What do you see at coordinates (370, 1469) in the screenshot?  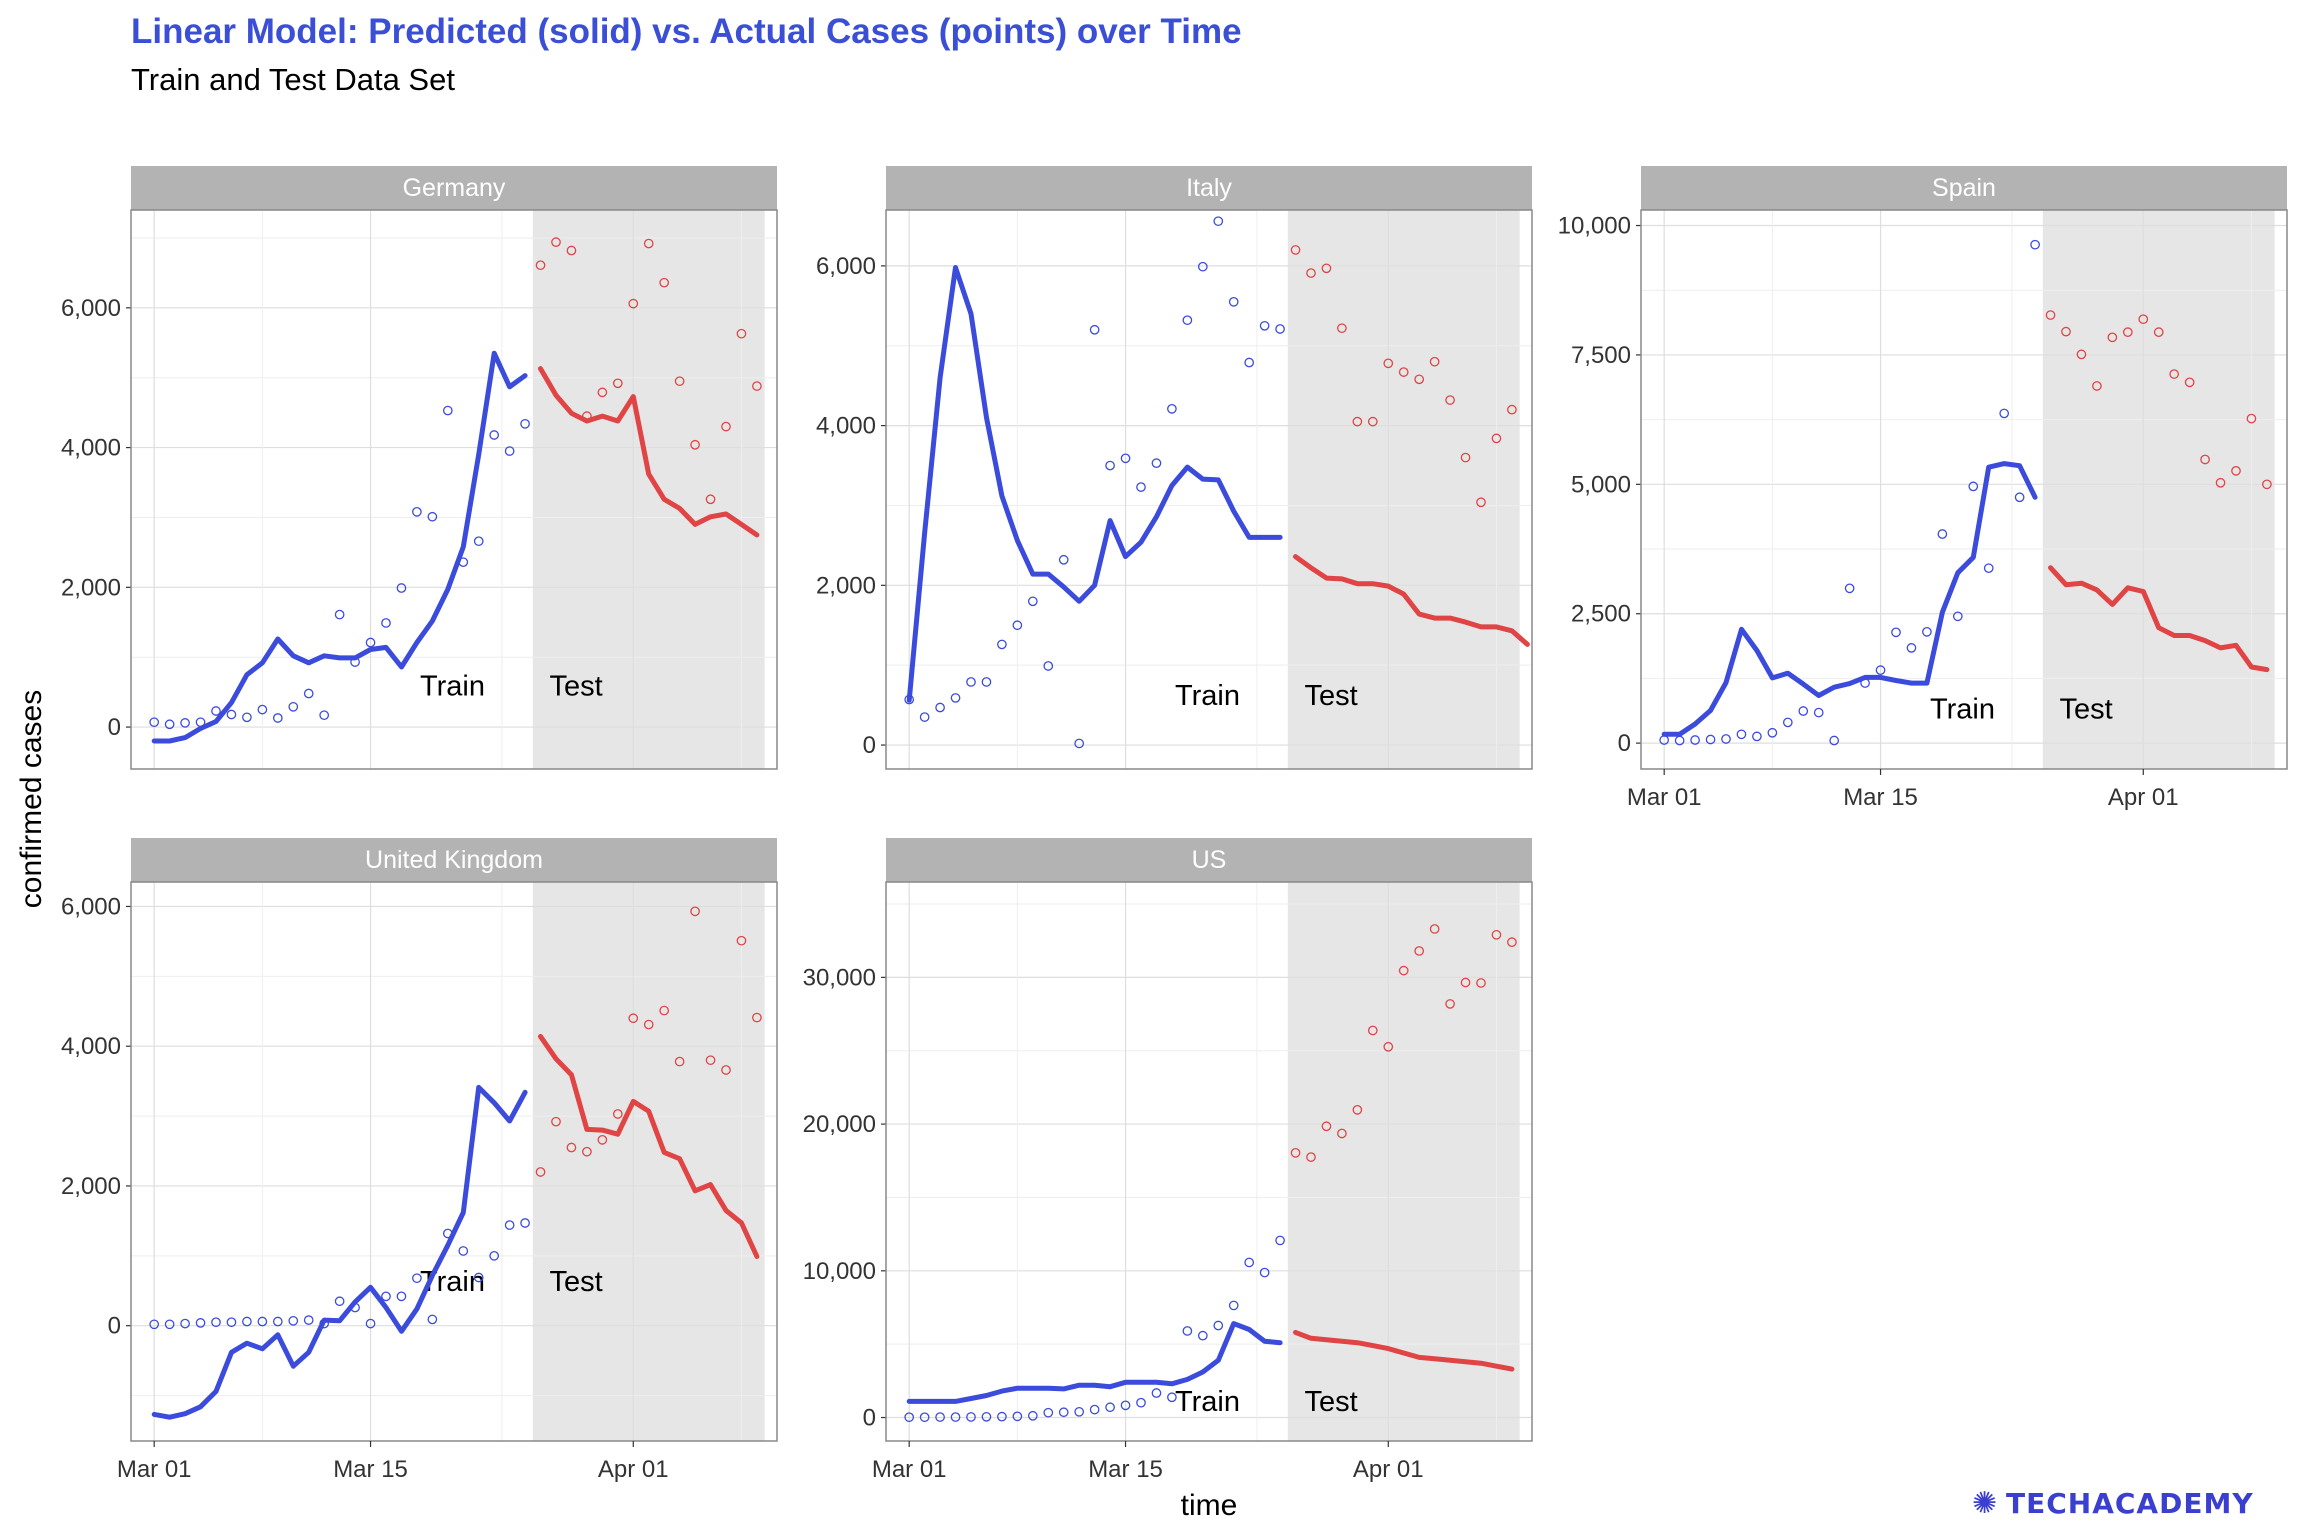 I see `x-tick-label: Mar 15` at bounding box center [370, 1469].